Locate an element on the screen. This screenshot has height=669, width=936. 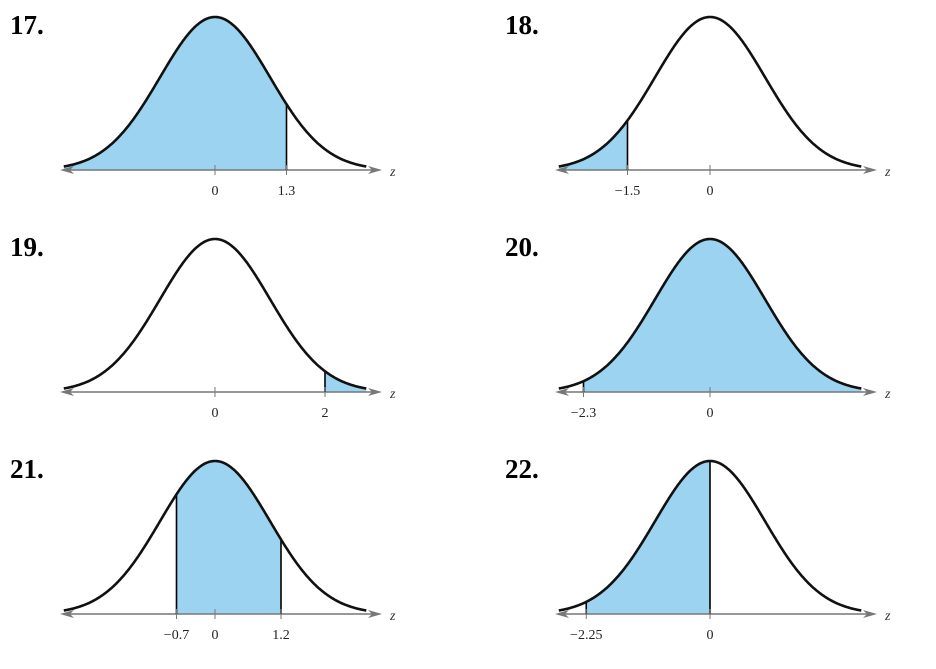
normal-curve-plot: −0.7 0 1.2 z is located at coordinates (228, 551).